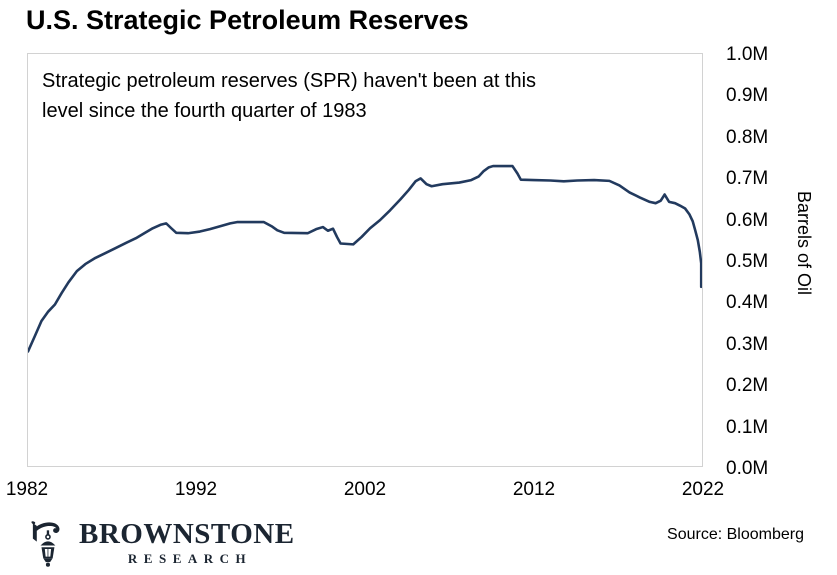 The height and width of the screenshot is (575, 837). What do you see at coordinates (703, 489) in the screenshot?
I see `x-tick-label: 2022` at bounding box center [703, 489].